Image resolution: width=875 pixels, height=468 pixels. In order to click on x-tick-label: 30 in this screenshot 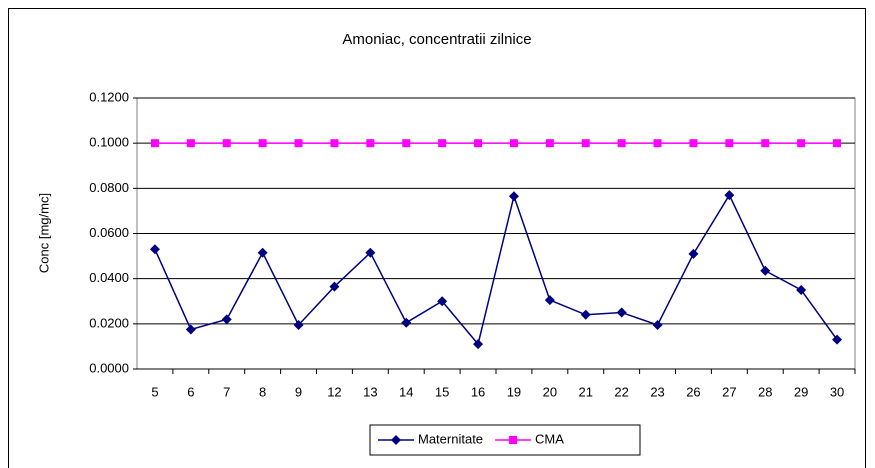, I will do `click(837, 391)`.